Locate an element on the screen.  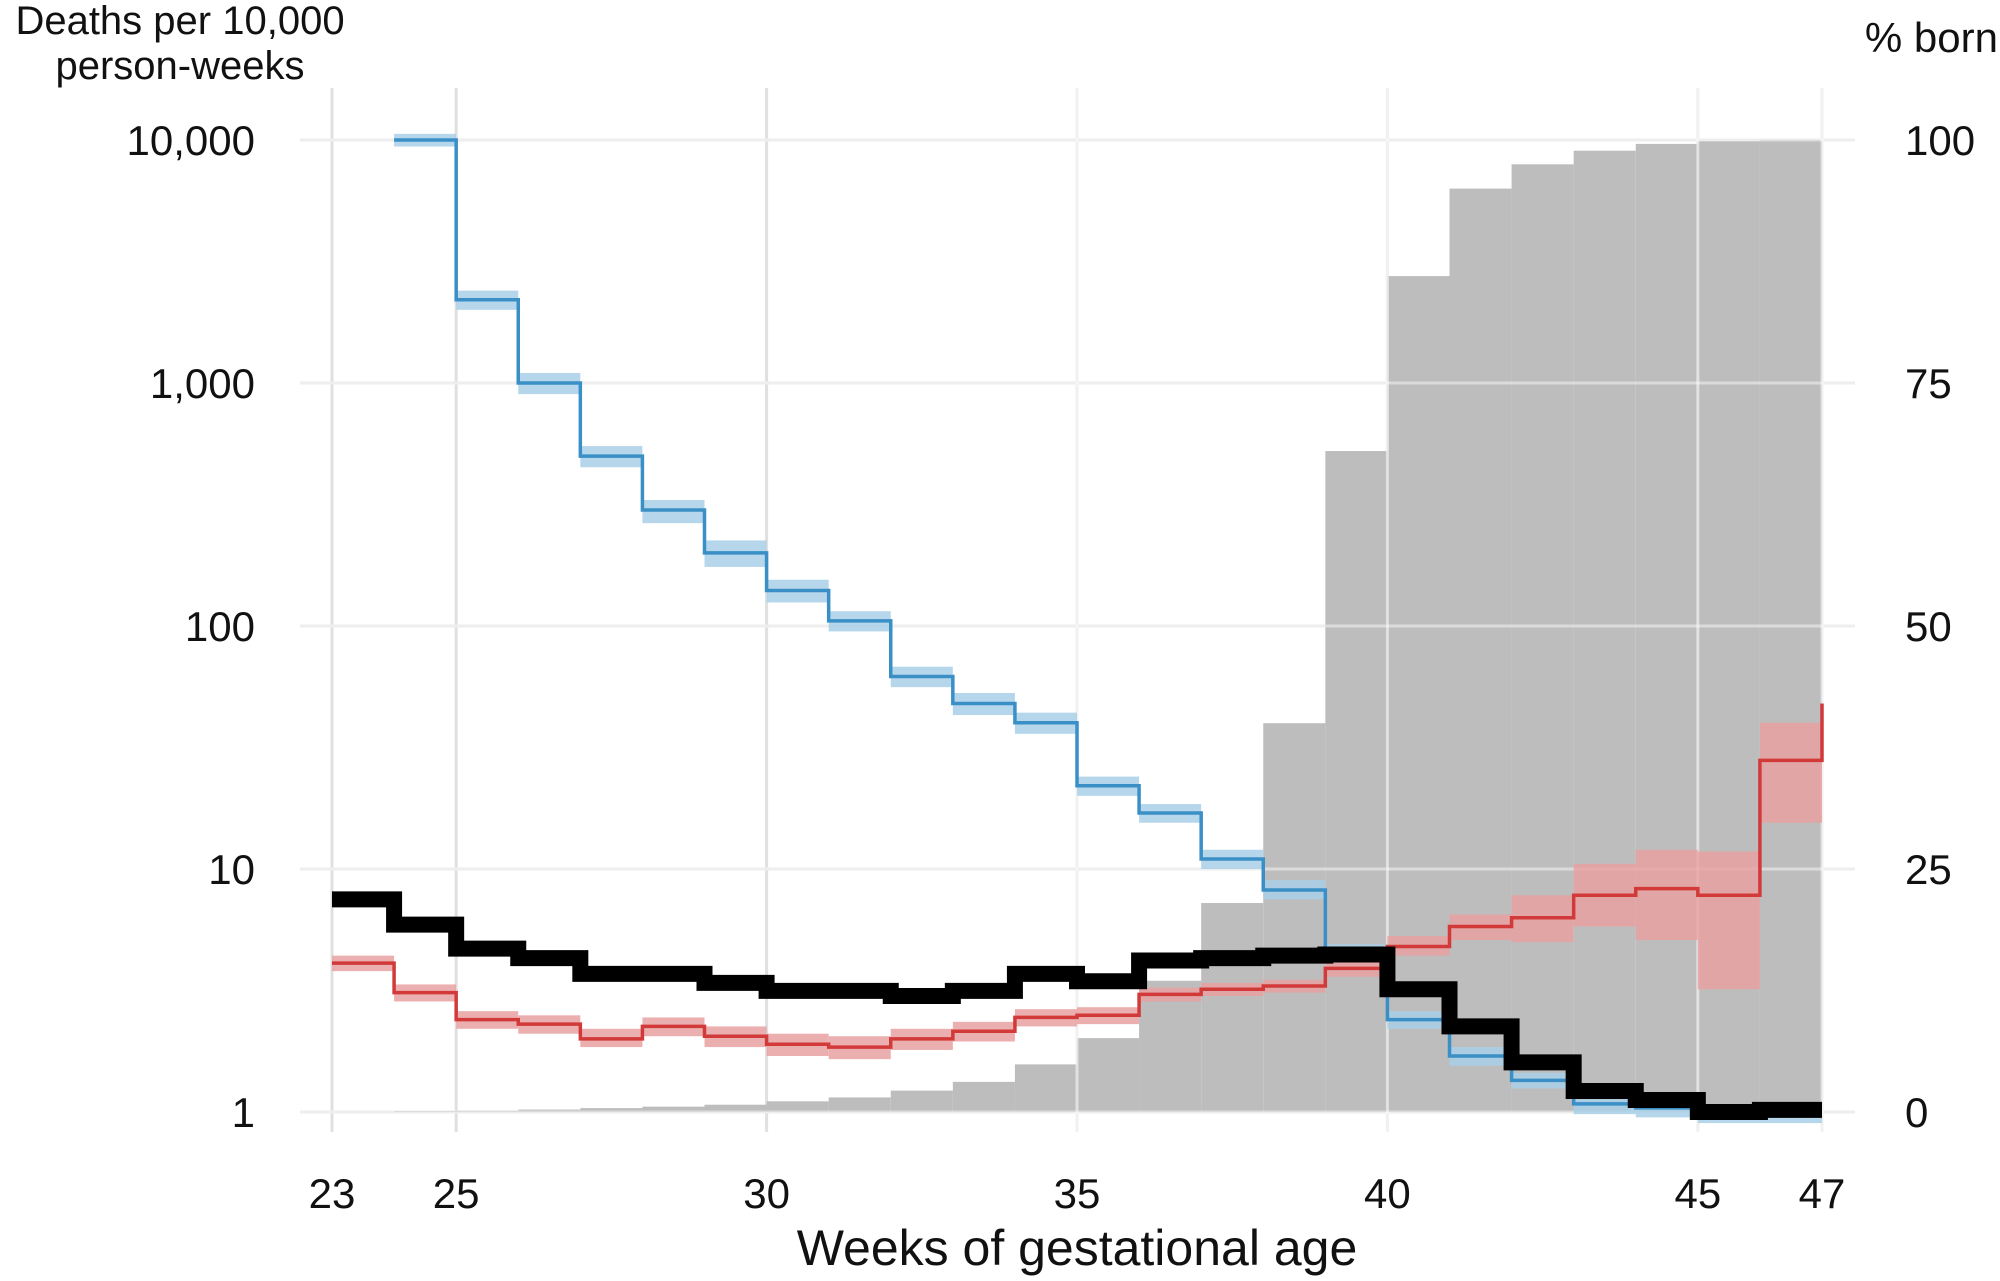
x-tick-label: 23 is located at coordinates (332, 1193).